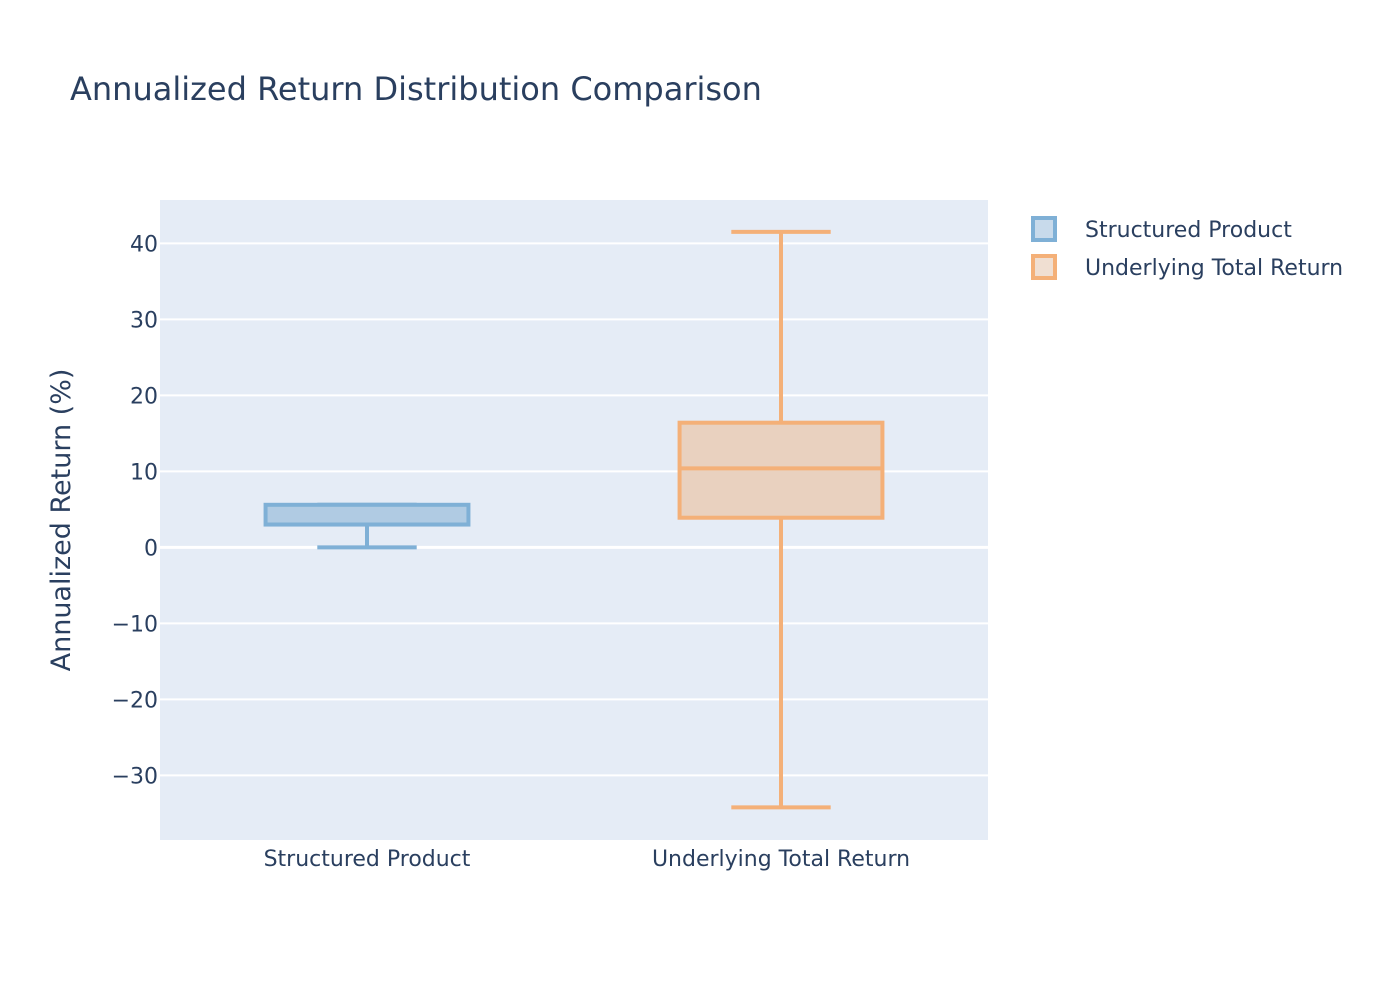 The height and width of the screenshot is (1004, 1400). I want to click on x-tick-label: Underlying Total Return, so click(781, 859).